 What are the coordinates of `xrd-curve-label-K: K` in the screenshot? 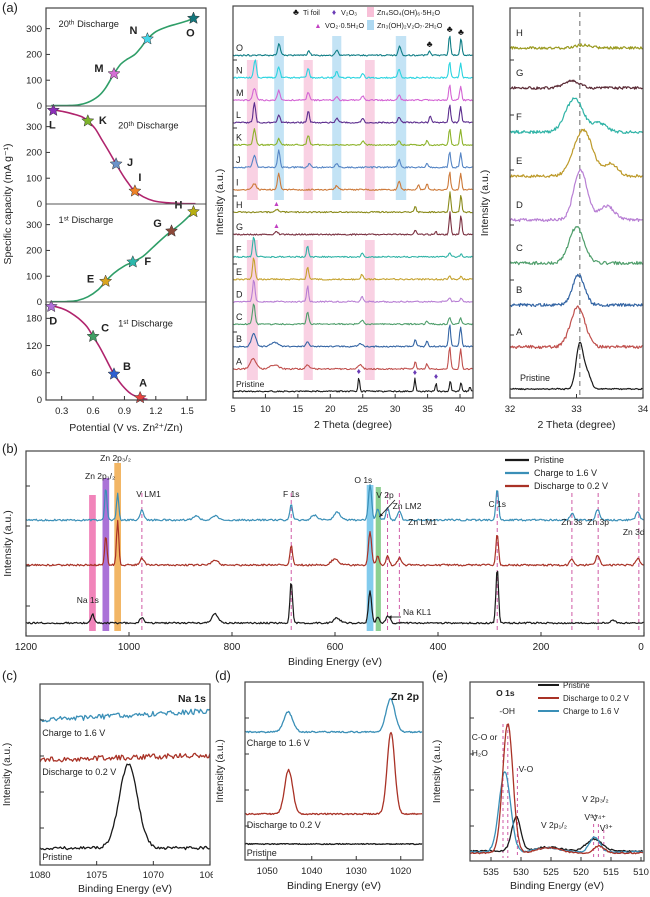 It's located at (239, 138).